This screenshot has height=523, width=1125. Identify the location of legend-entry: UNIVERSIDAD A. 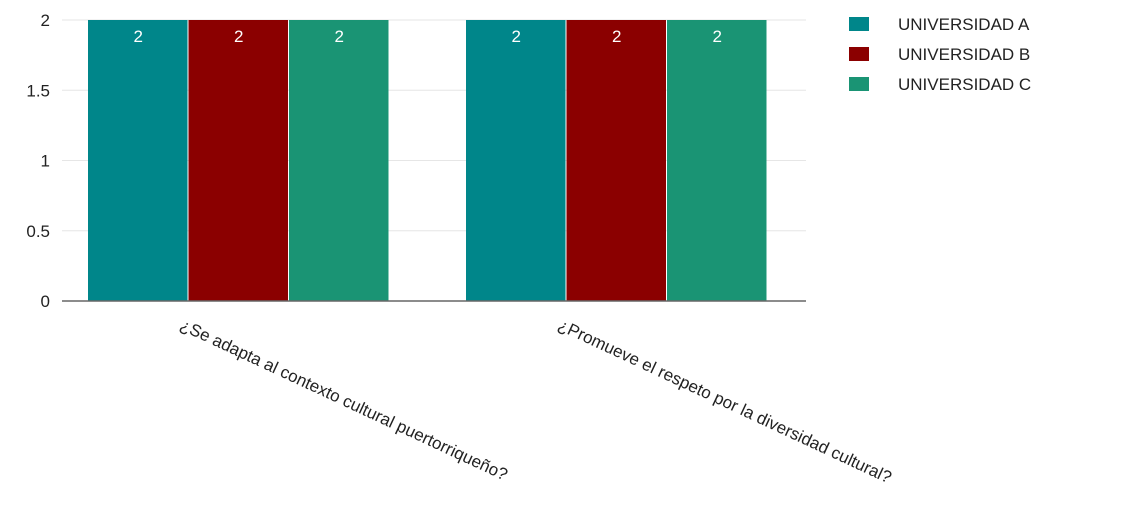
(964, 24).